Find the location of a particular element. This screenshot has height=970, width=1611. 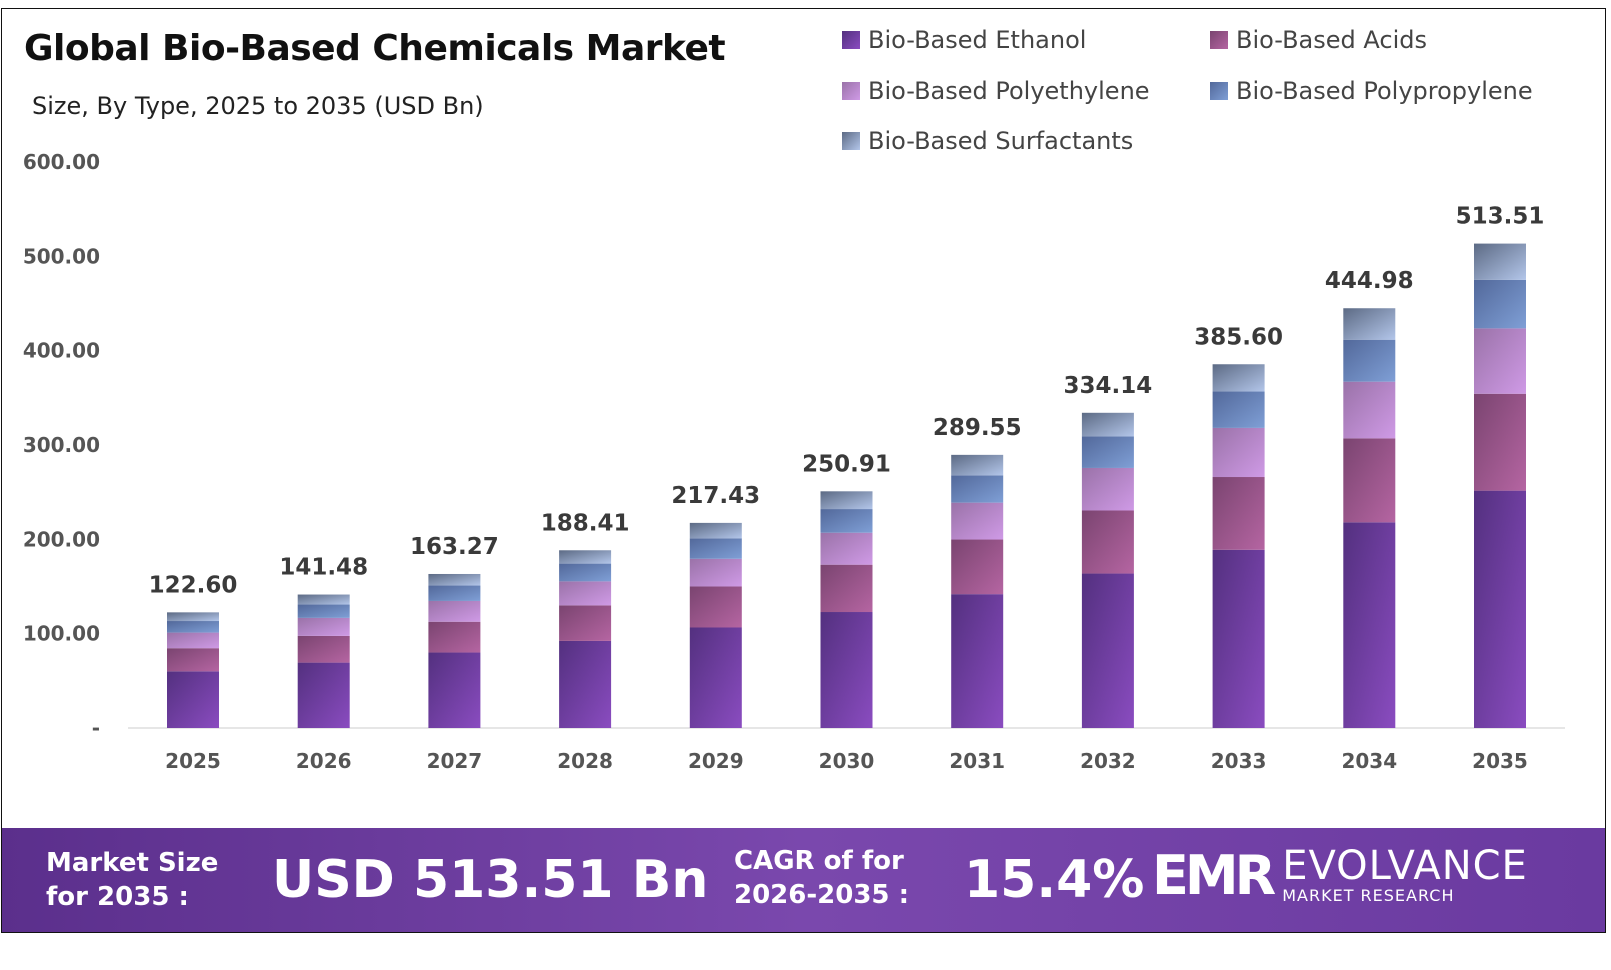

y-tick-label: 400.00 is located at coordinates (61, 351).